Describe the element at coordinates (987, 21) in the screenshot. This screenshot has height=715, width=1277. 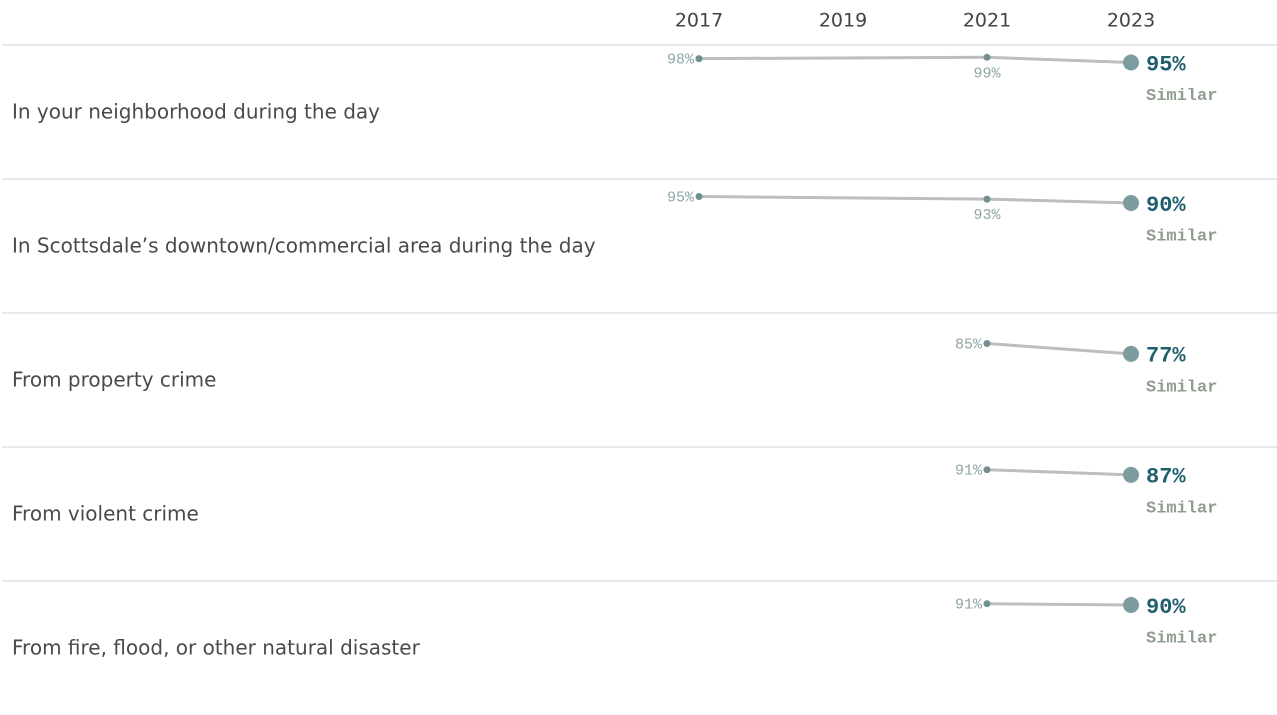
I see `x-tick-label: 2021` at that location.